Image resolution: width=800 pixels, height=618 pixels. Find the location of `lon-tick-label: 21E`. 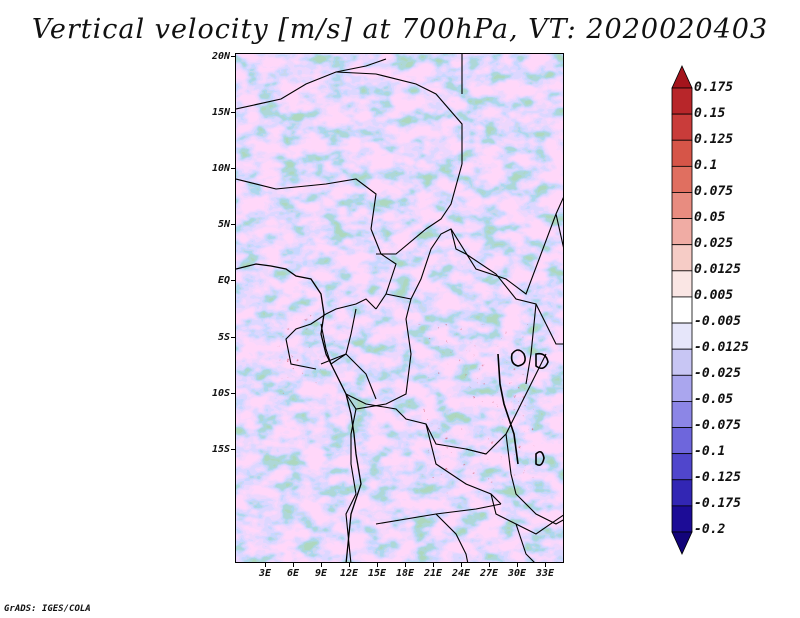

lon-tick-label: 21E is located at coordinates (433, 573).